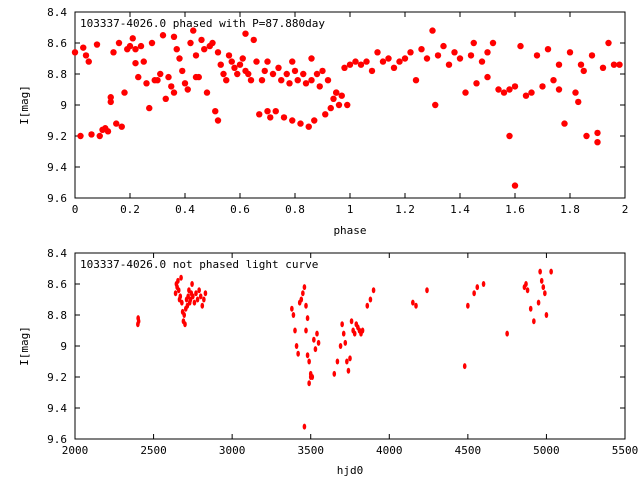 The width and height of the screenshot is (640, 480). What do you see at coordinates (295, 209) in the screenshot?
I see `phased-x-tick-label: 0.8` at bounding box center [295, 209].